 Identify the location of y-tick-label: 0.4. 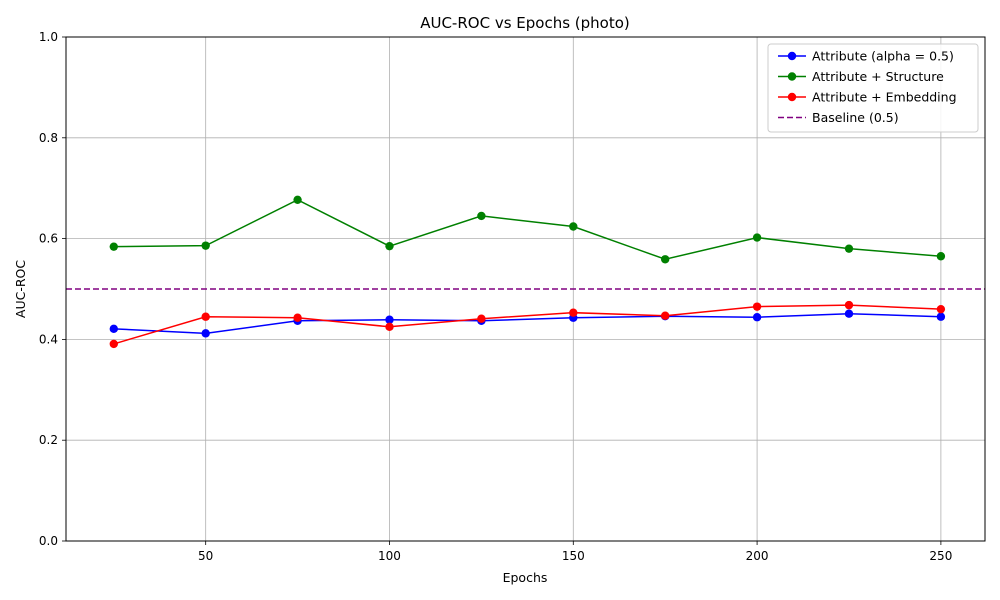
(48, 339).